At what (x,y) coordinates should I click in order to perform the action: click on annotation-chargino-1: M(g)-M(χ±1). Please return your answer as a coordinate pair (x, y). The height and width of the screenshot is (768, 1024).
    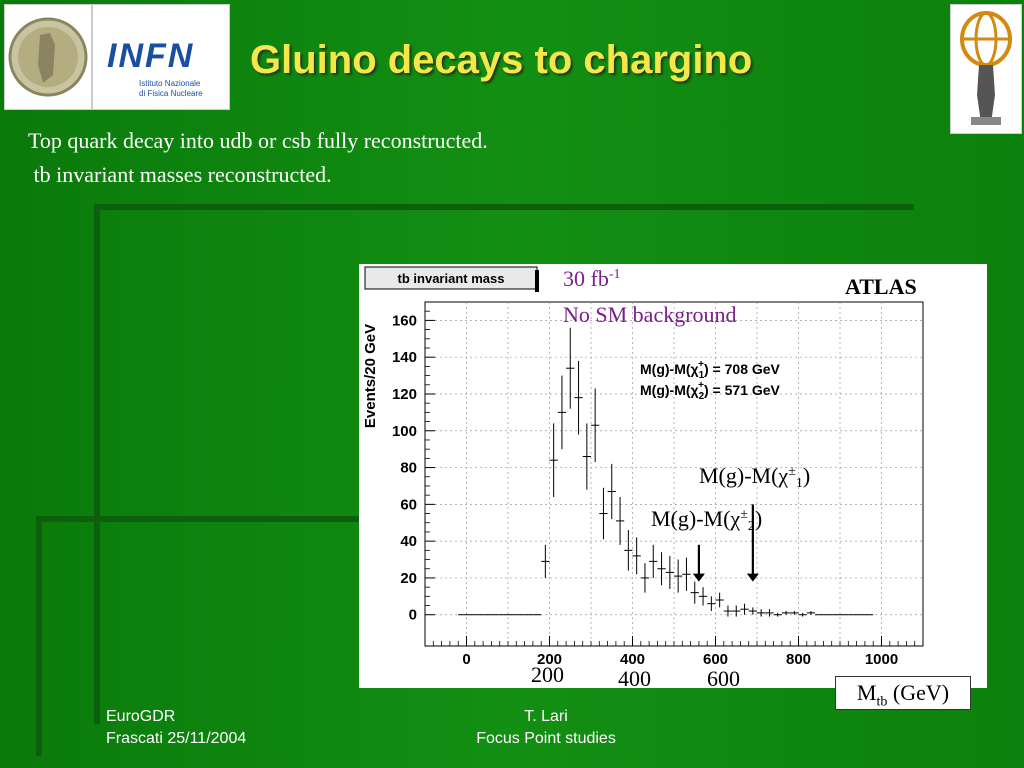
    Looking at the image, I should click on (754, 477).